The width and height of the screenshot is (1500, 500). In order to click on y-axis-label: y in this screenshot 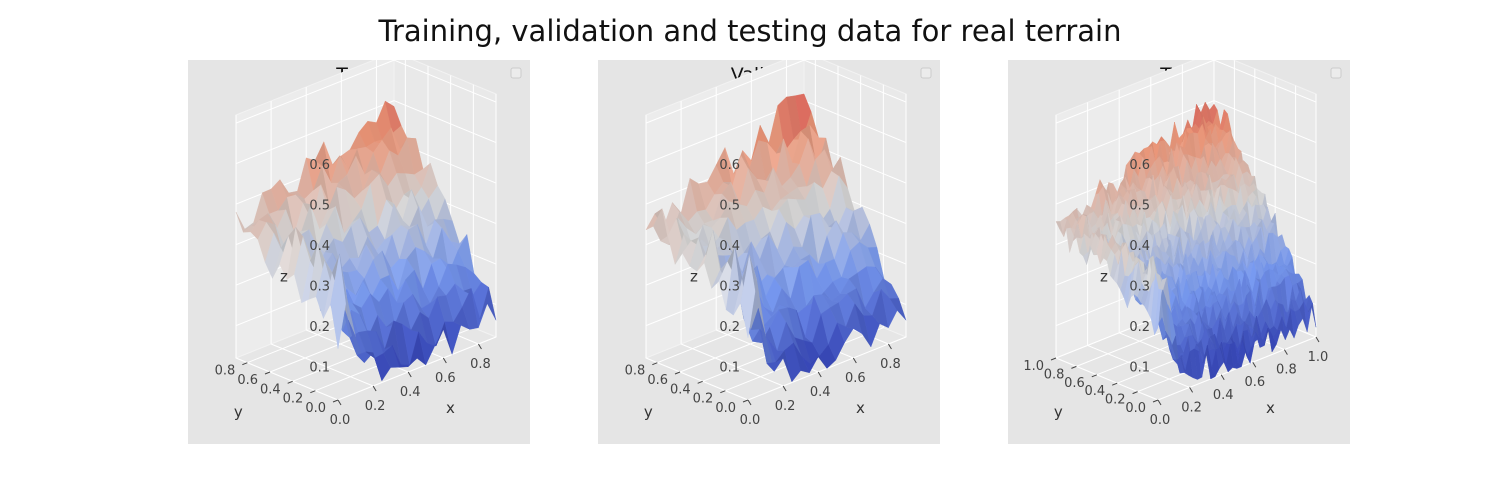, I will do `click(648, 412)`.